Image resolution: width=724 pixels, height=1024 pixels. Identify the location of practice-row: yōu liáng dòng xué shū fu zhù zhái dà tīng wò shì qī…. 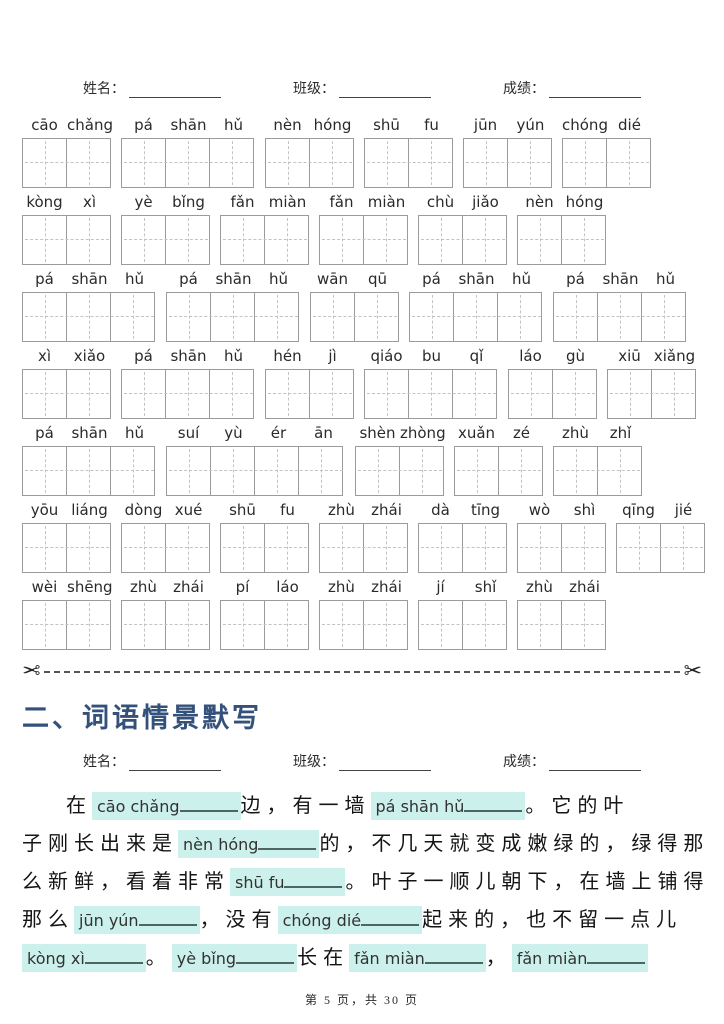
(363, 536).